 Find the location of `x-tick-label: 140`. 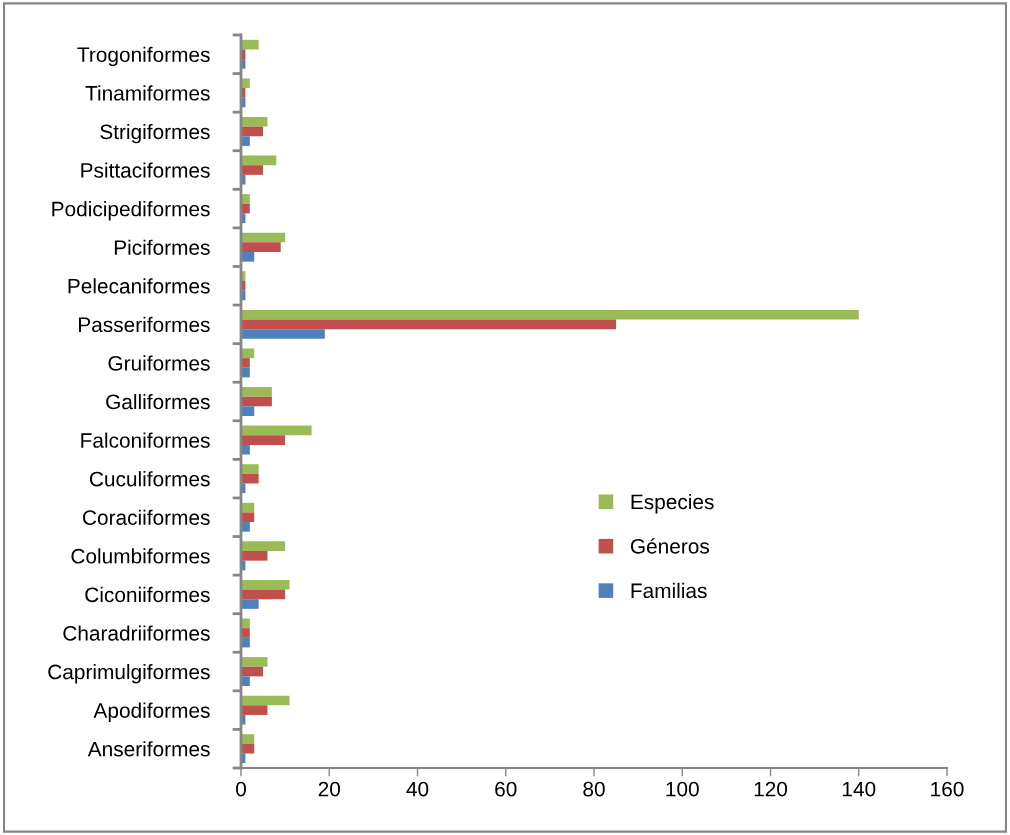

x-tick-label: 140 is located at coordinates (859, 789).